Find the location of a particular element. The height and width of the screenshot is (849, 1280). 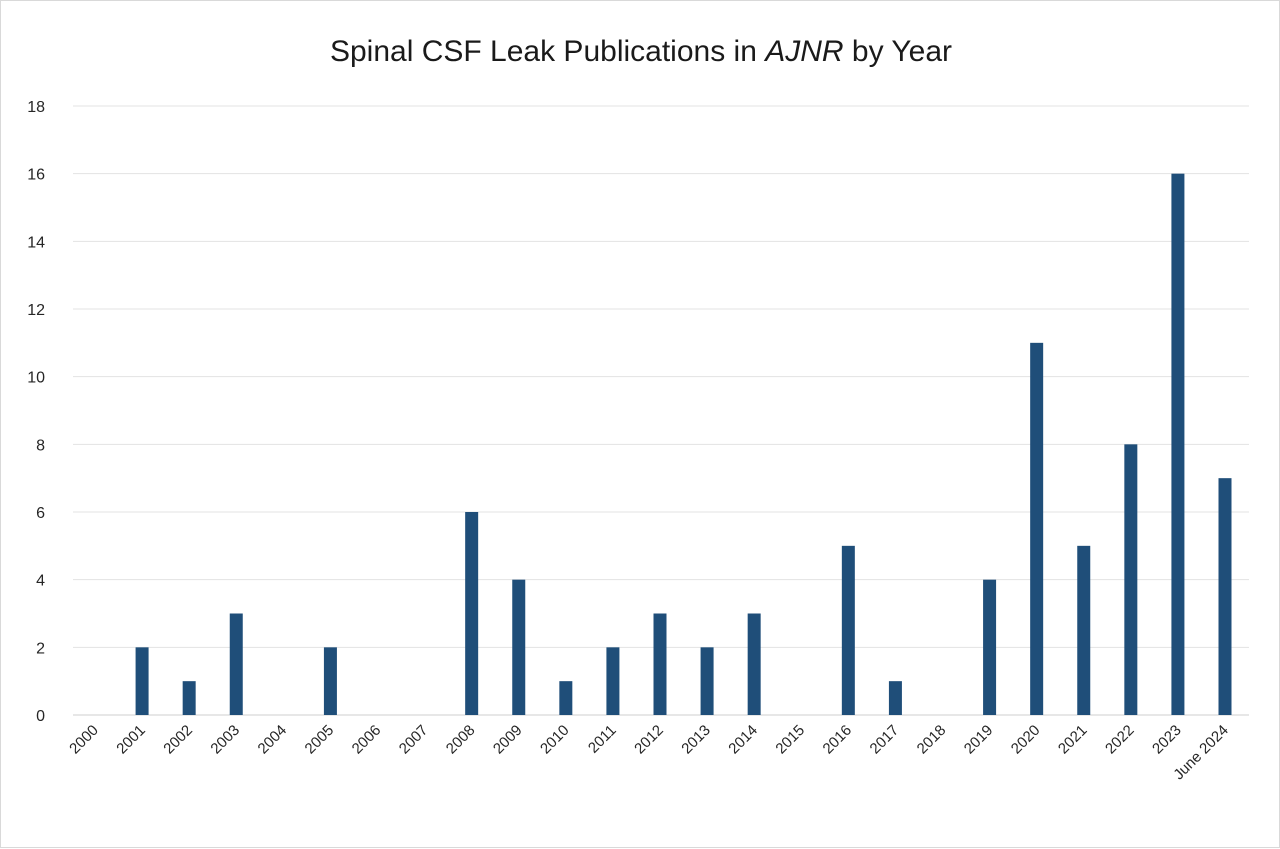

y-tick-label: 10 is located at coordinates (36, 378).